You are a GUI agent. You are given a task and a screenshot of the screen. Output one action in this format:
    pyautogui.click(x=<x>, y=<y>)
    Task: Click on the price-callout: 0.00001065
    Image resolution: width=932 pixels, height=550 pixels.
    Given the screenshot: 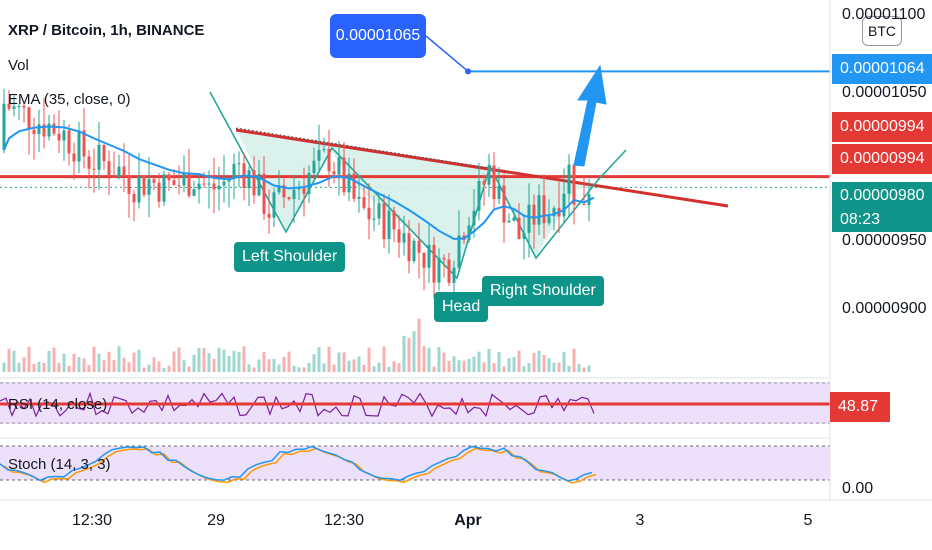 What is the action you would take?
    pyautogui.click(x=378, y=36)
    